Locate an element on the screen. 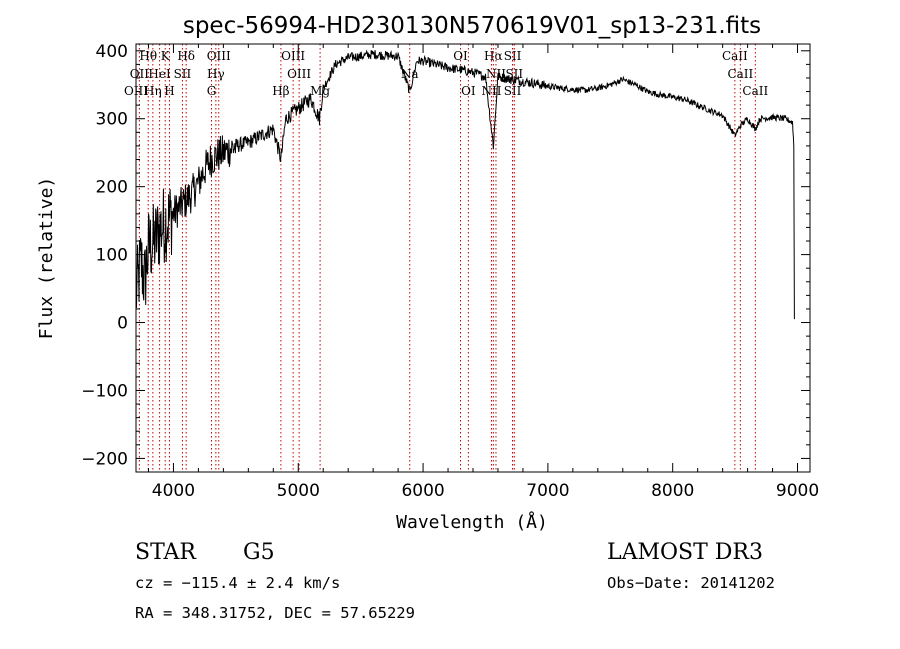 The height and width of the screenshot is (649, 900). redshift-cz: cz = −115.4 ± 2.4 km/s is located at coordinates (238, 583).